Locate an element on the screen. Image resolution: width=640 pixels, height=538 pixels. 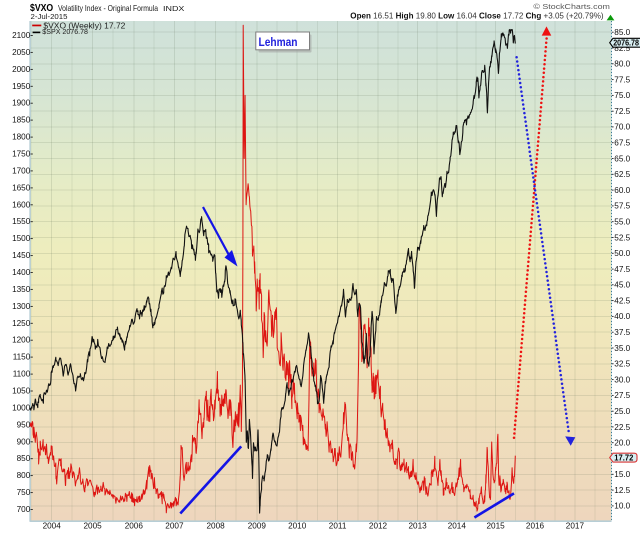
svg-text: 2017 is located at coordinates (575, 526).